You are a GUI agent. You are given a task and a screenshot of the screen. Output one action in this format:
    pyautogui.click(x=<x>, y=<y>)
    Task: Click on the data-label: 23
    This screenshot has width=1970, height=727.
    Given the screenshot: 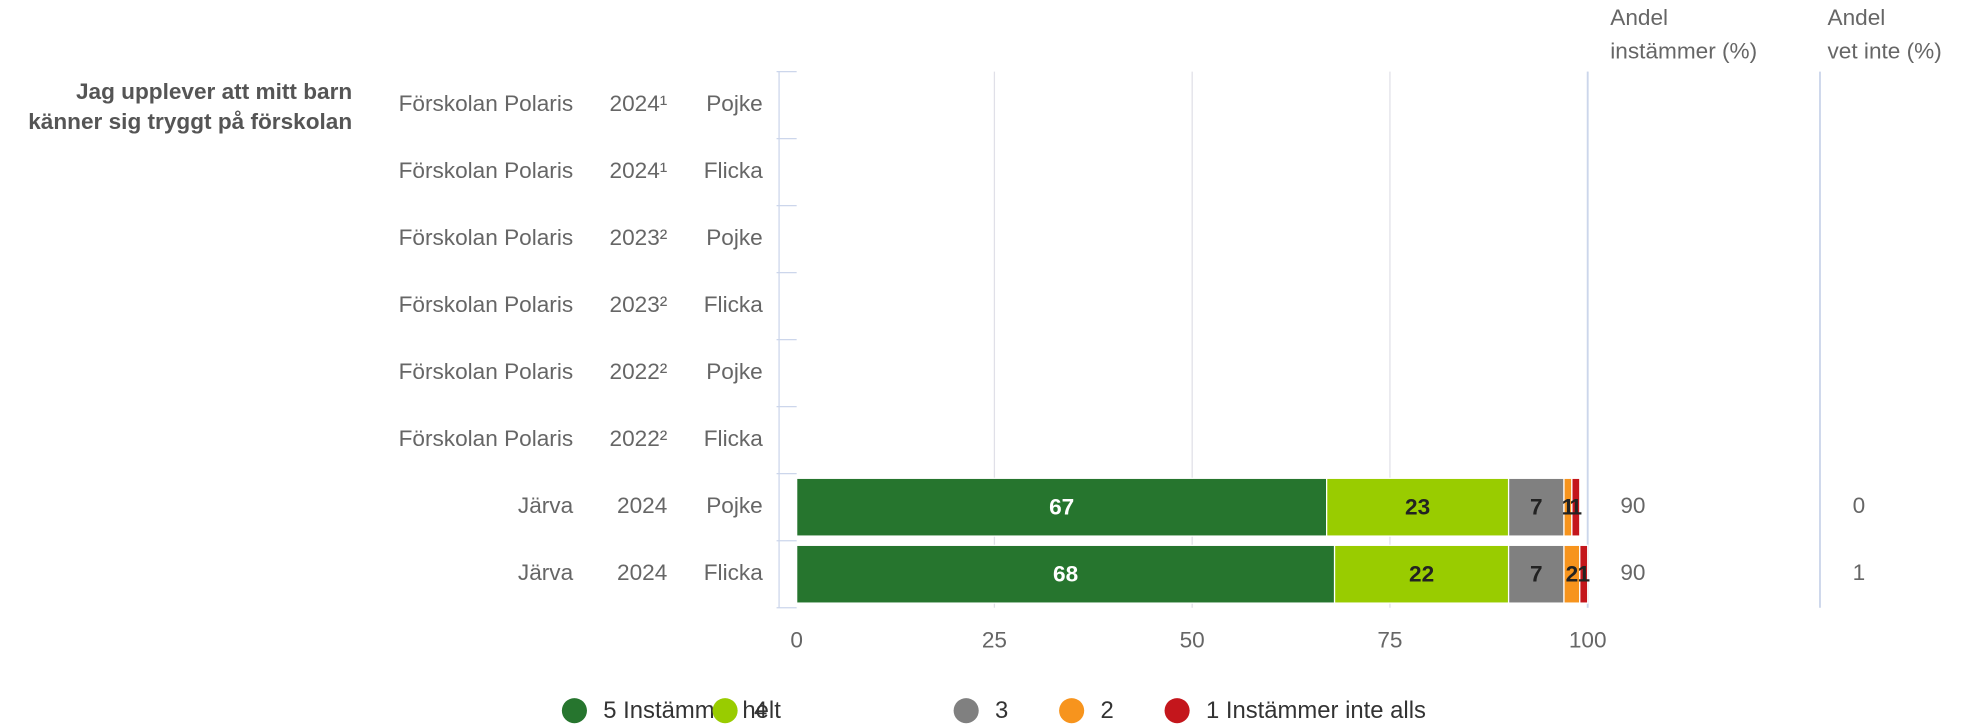 What is the action you would take?
    pyautogui.click(x=1417, y=506)
    